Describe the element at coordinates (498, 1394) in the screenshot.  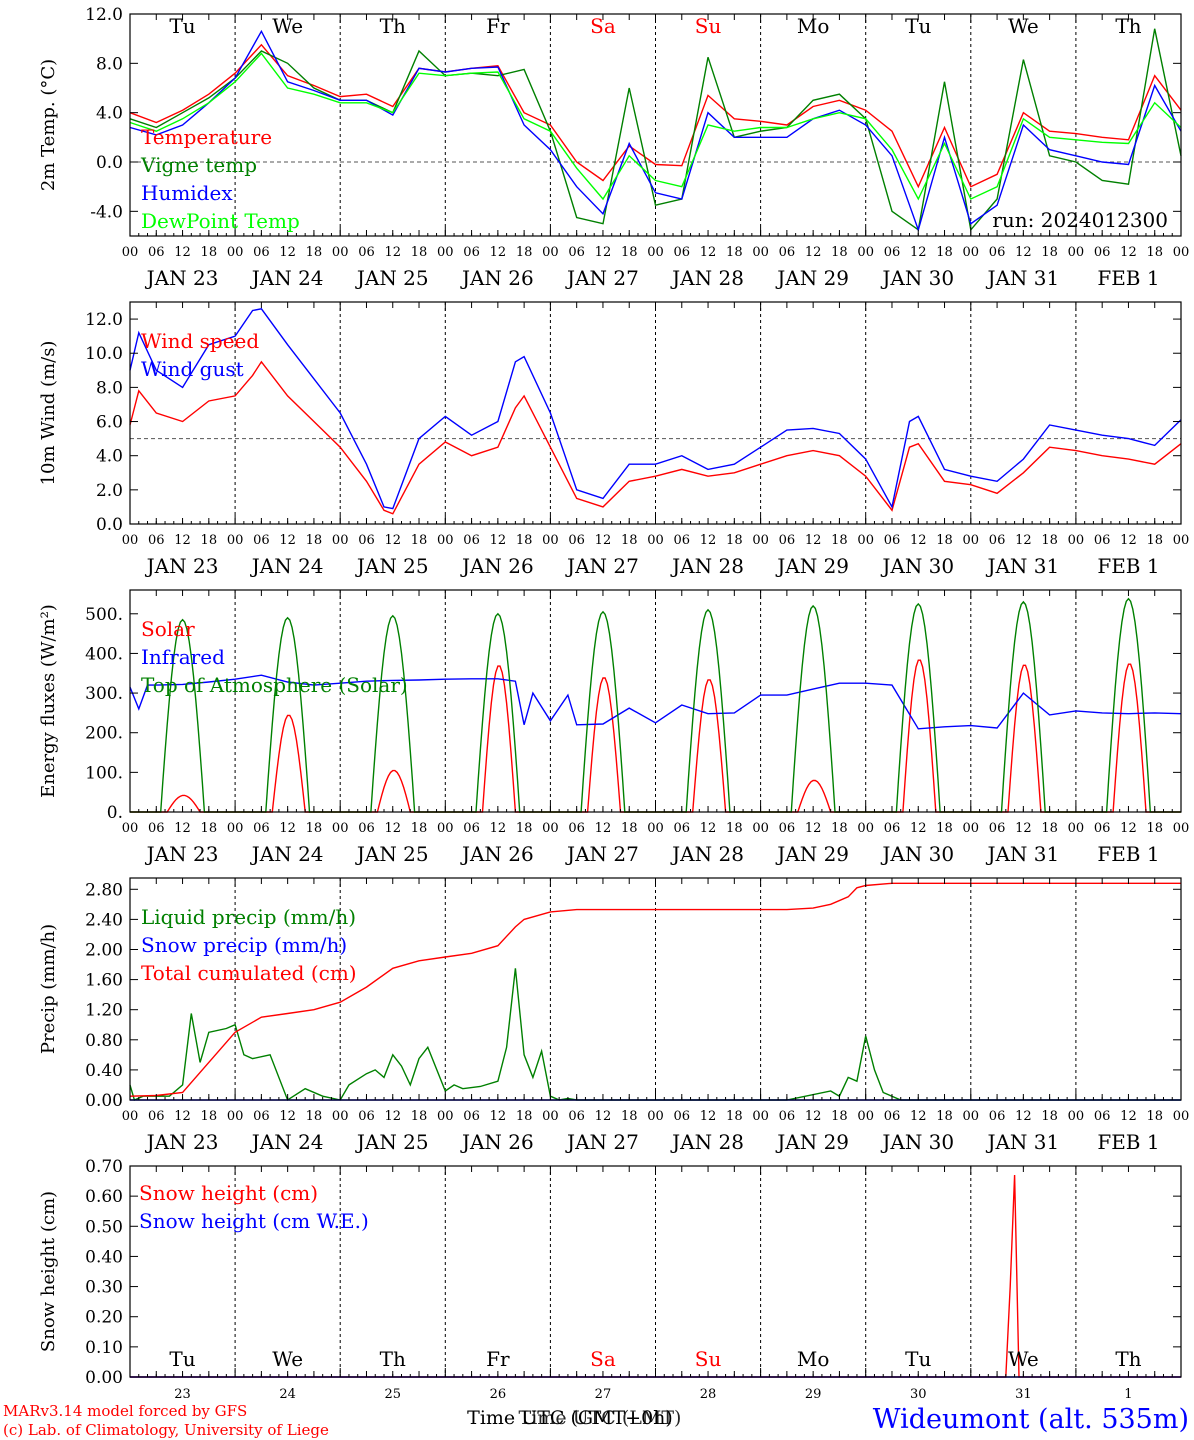
I see `day-number: 26` at that location.